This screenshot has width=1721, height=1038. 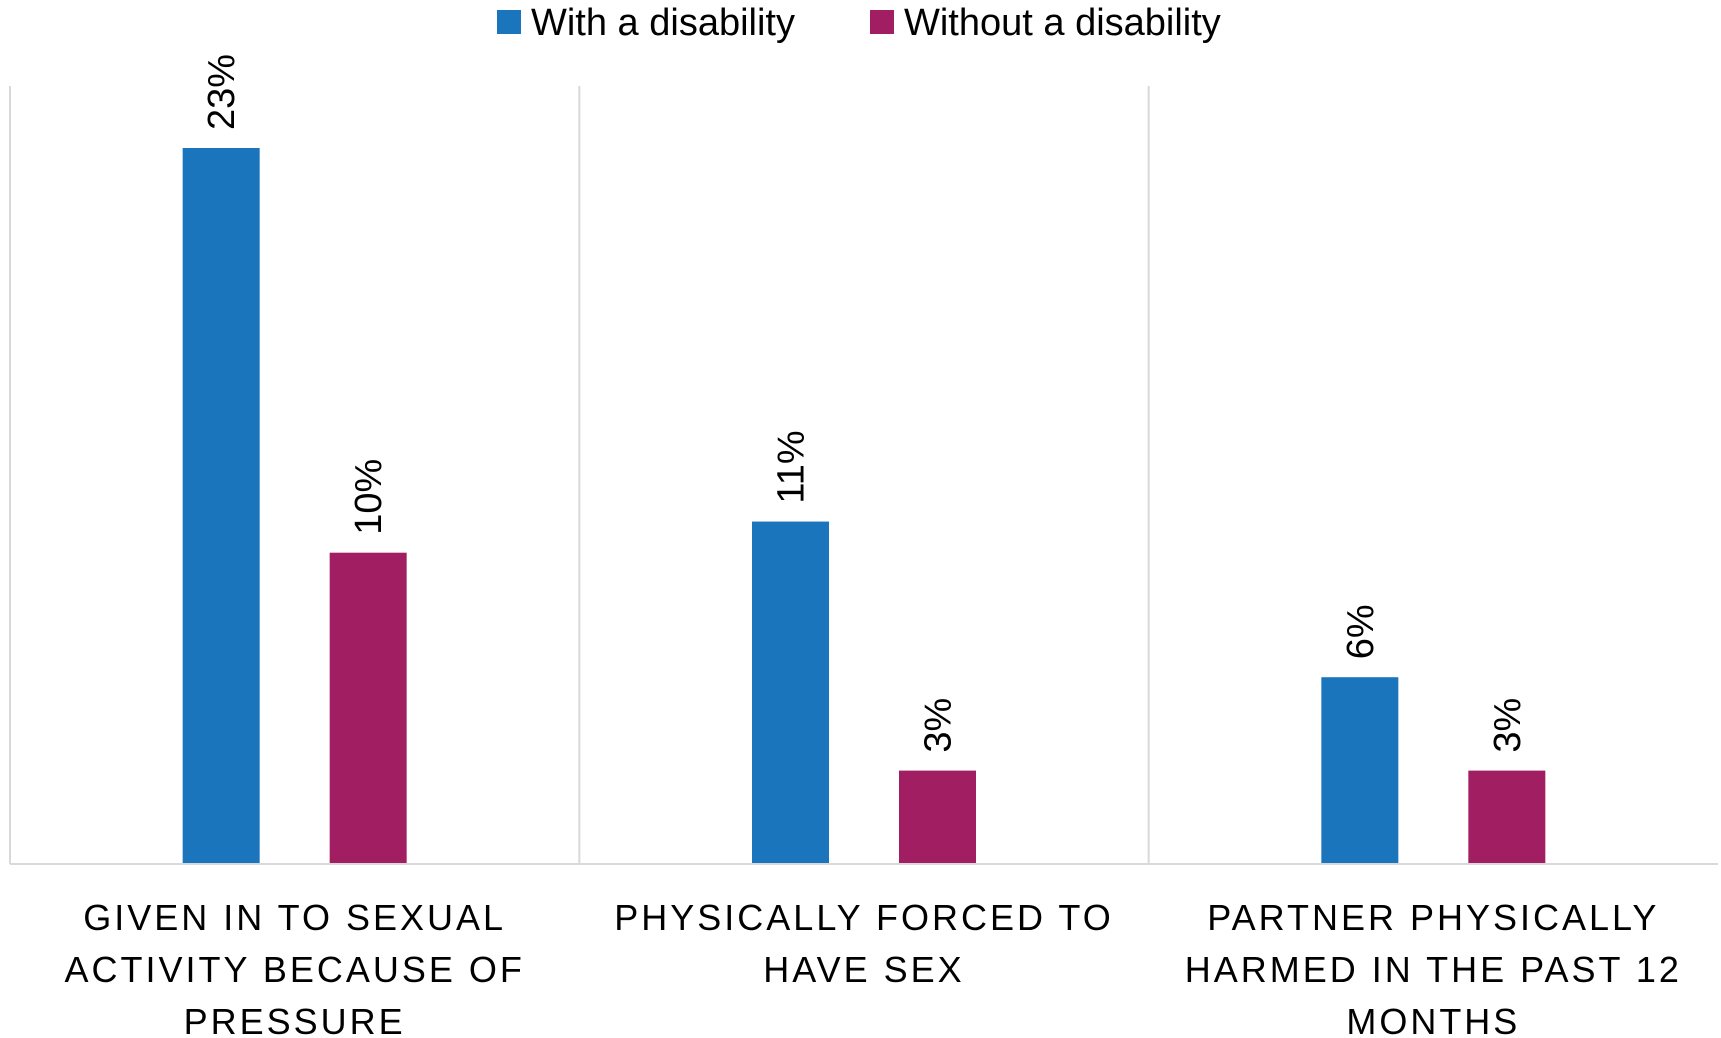 What do you see at coordinates (1062, 23) in the screenshot?
I see `legend-label: Without a disability` at bounding box center [1062, 23].